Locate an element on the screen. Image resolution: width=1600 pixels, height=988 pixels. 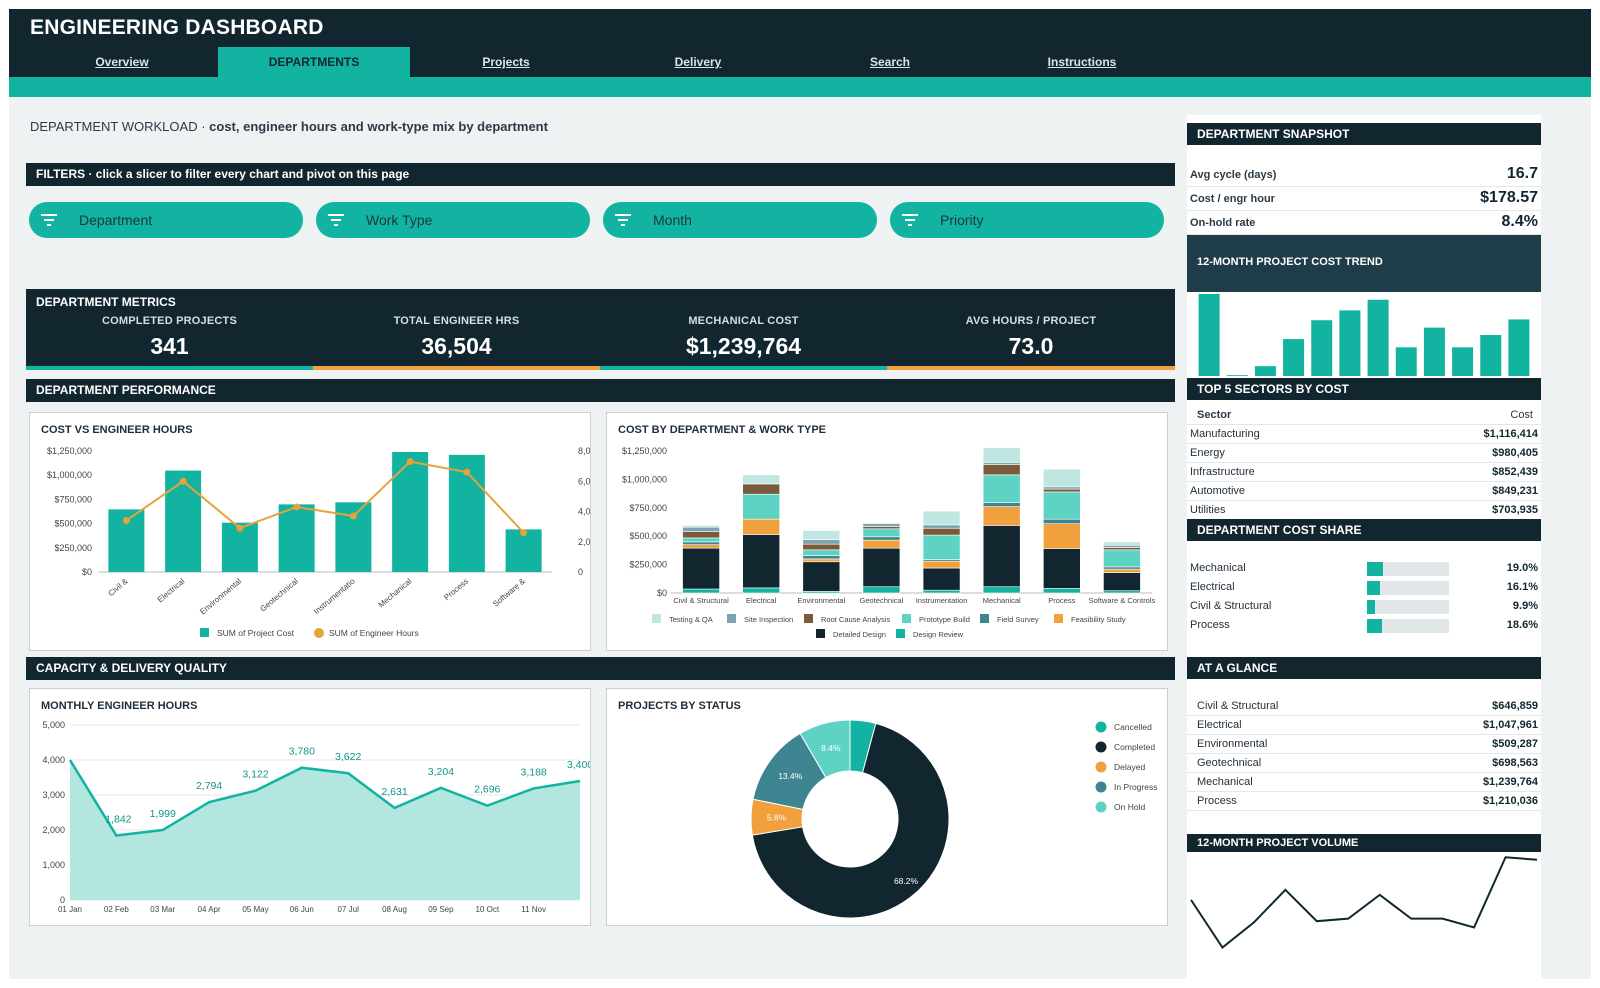
y-tick-label: 5,000 is located at coordinates (53, 725).